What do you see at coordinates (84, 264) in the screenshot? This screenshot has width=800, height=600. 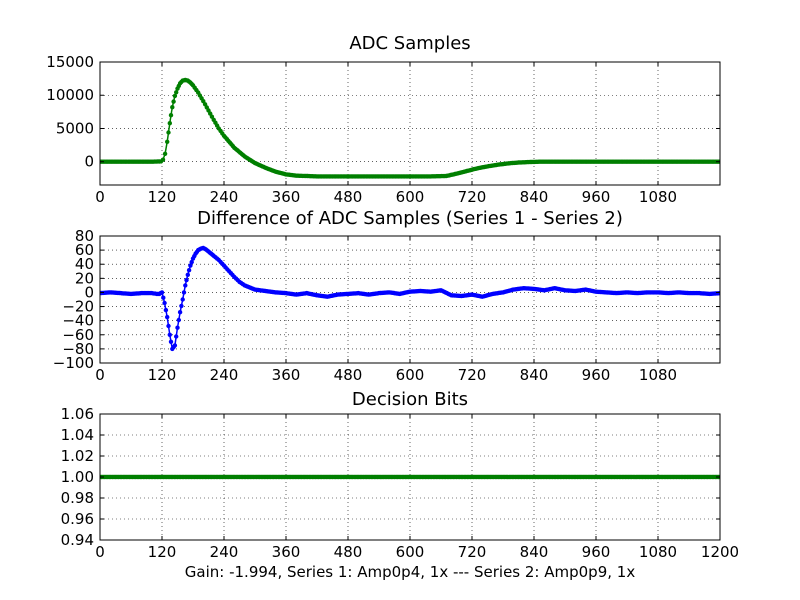 I see `y-tick-label: 40` at bounding box center [84, 264].